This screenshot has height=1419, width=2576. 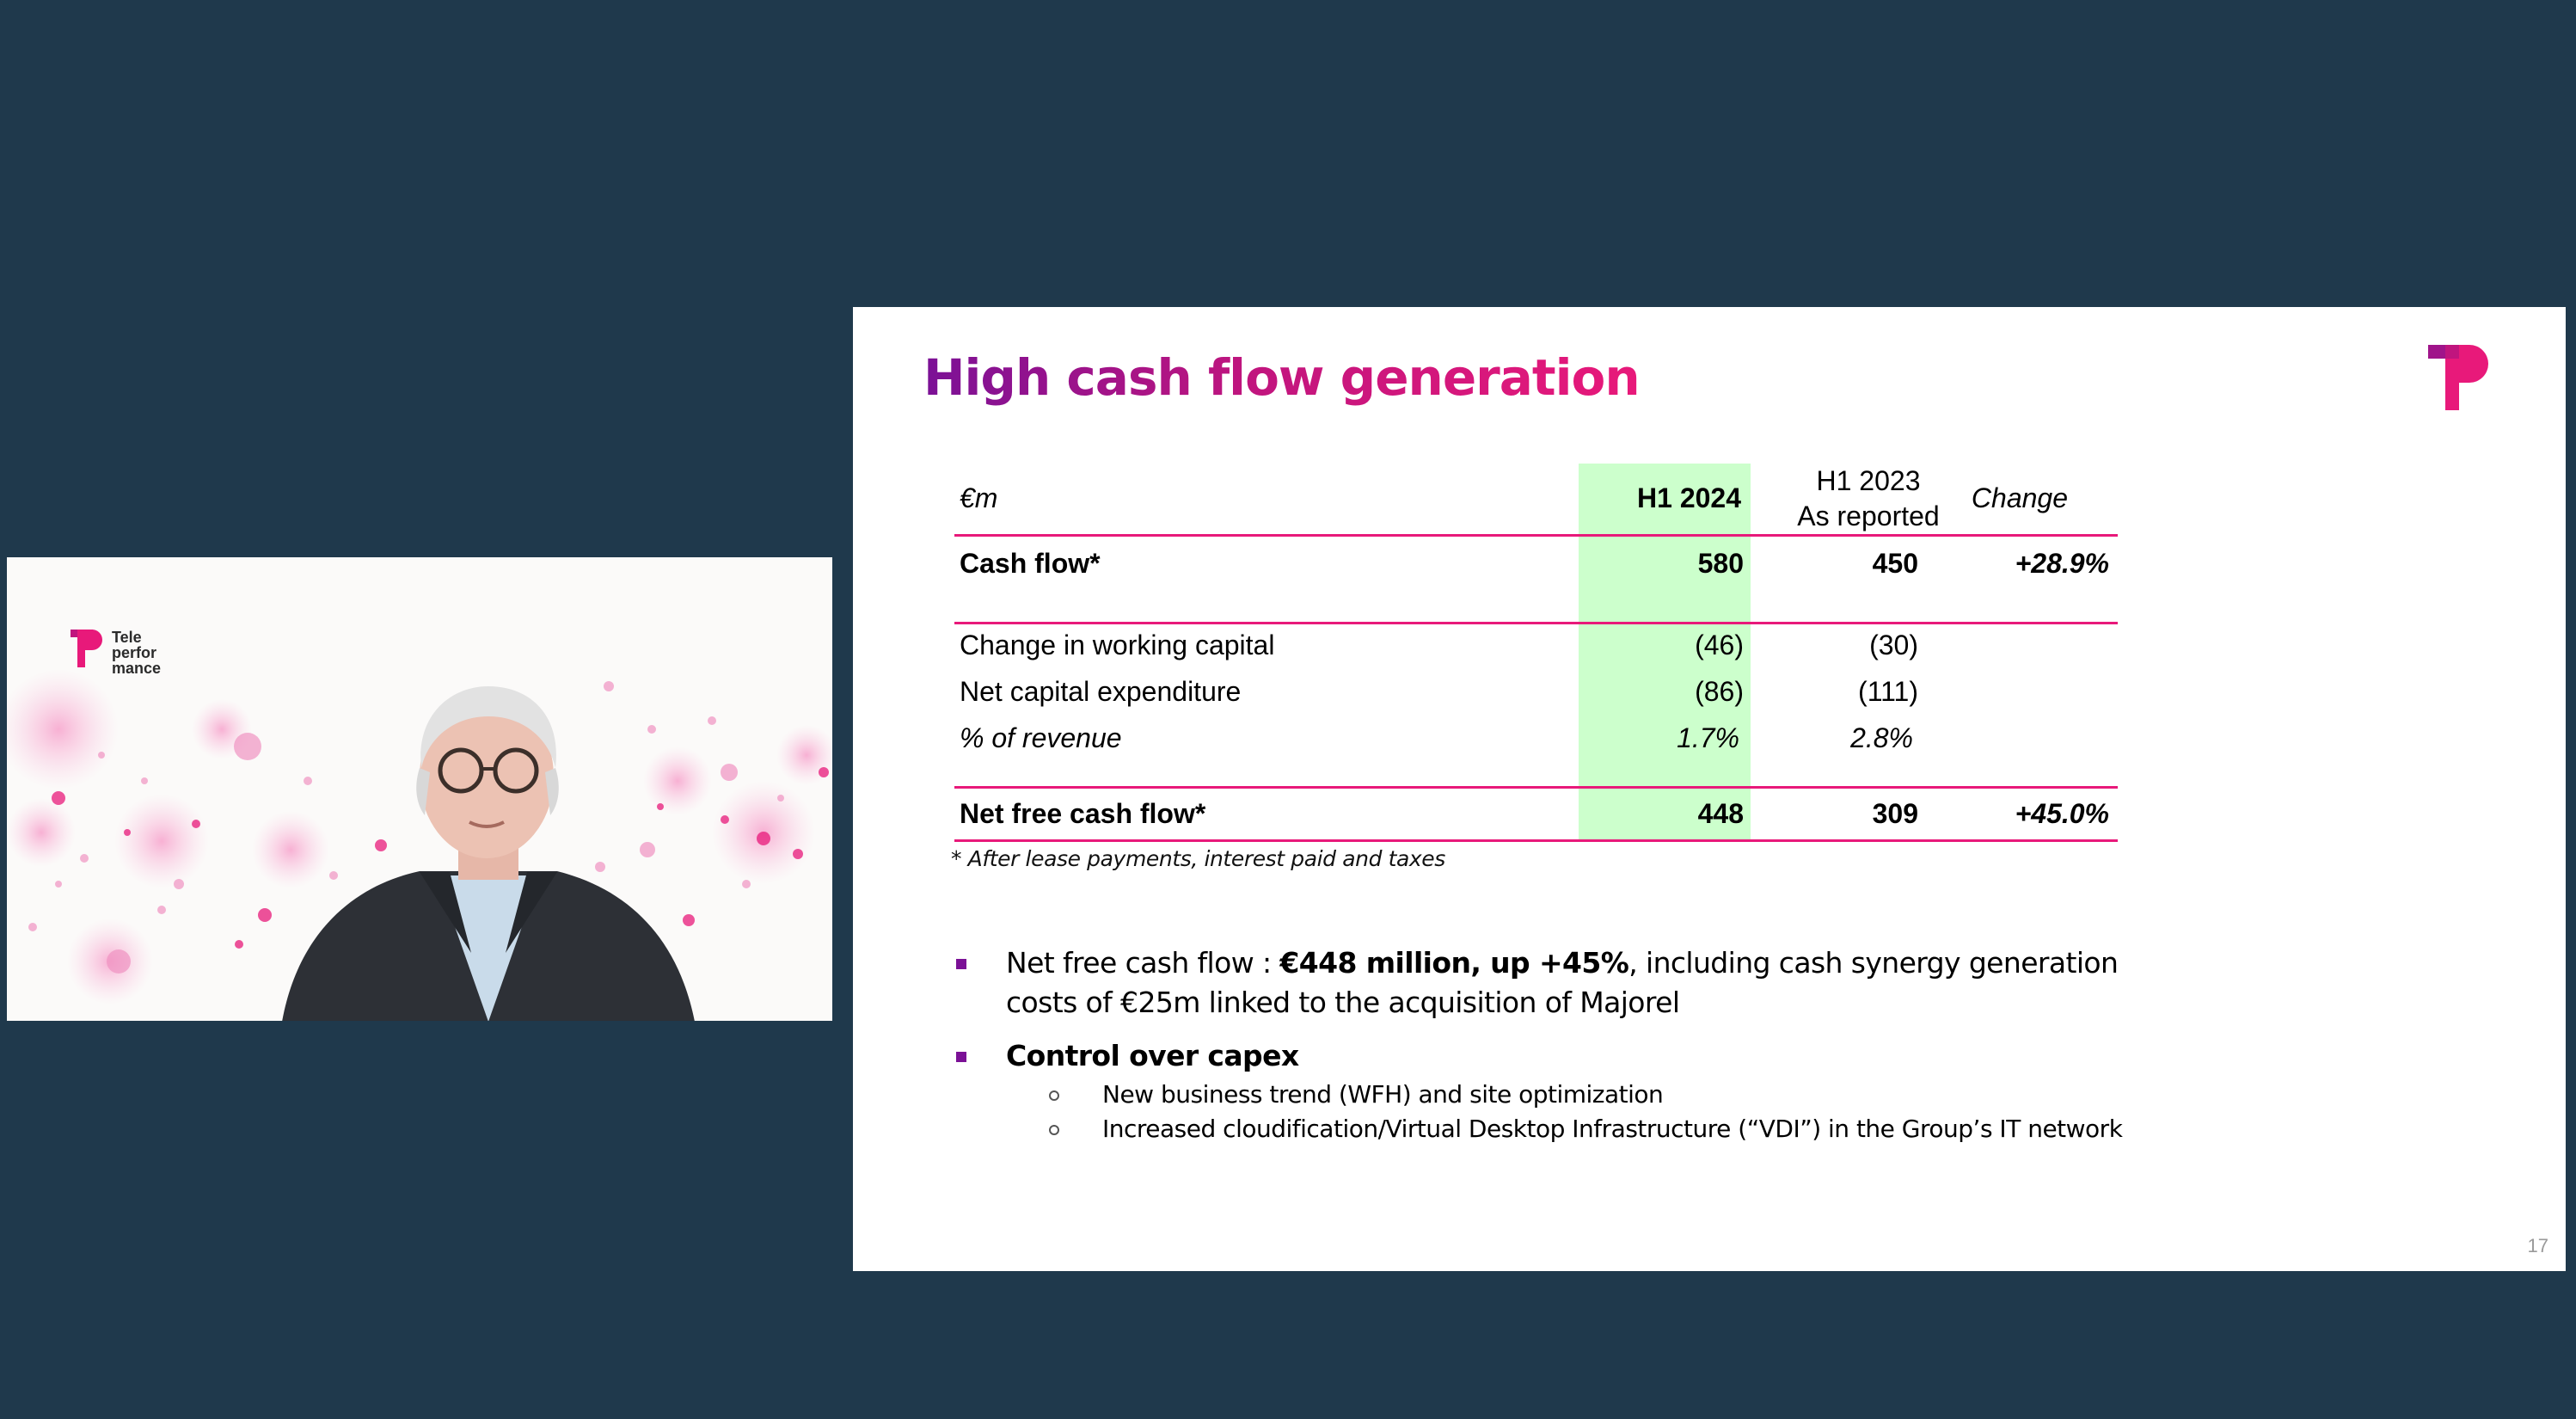 What do you see at coordinates (1720, 813) in the screenshot?
I see `row-h1-2024: 448` at bounding box center [1720, 813].